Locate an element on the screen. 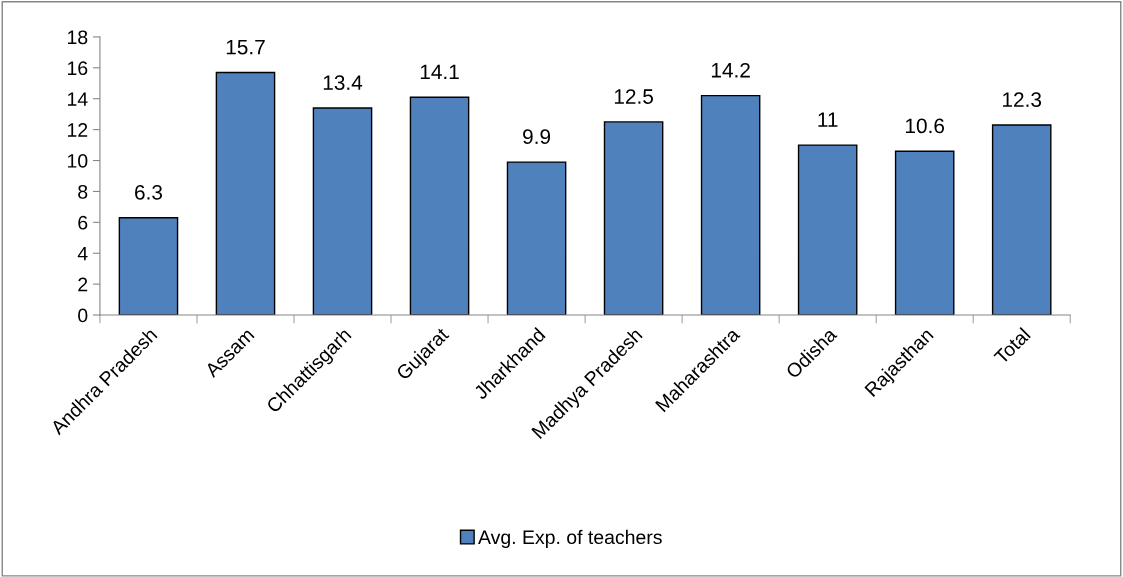 The width and height of the screenshot is (1123, 577). y-tick-label: 2 is located at coordinates (83, 284).